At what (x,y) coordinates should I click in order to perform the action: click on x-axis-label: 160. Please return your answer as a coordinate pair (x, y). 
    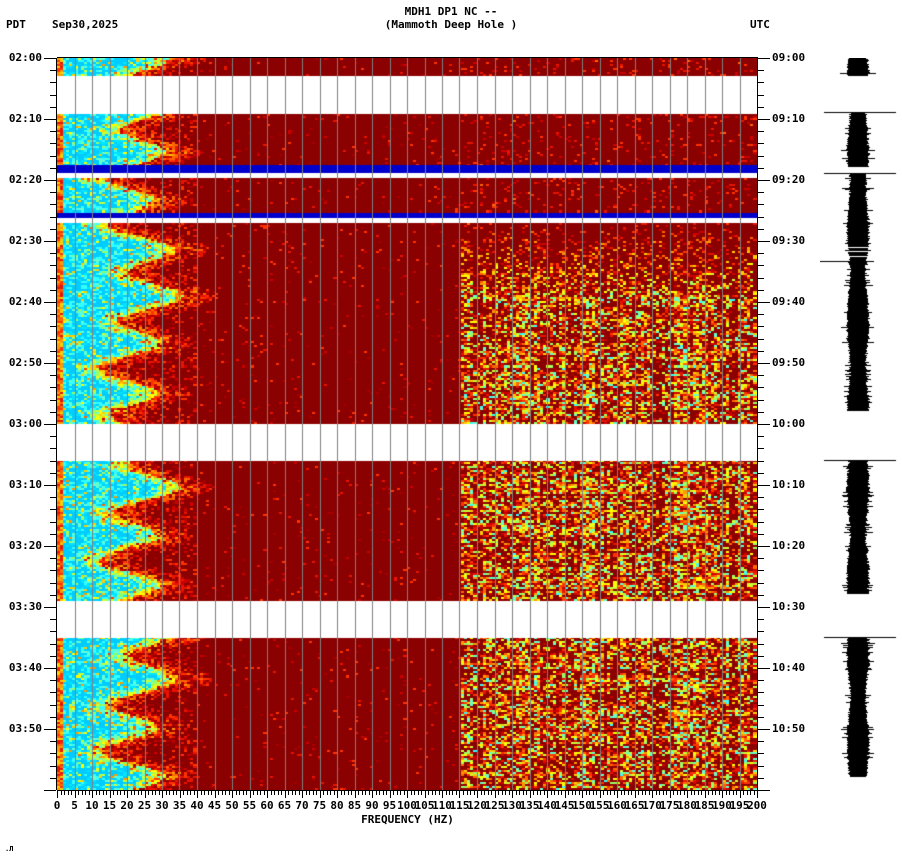
    Looking at the image, I should click on (617, 805).